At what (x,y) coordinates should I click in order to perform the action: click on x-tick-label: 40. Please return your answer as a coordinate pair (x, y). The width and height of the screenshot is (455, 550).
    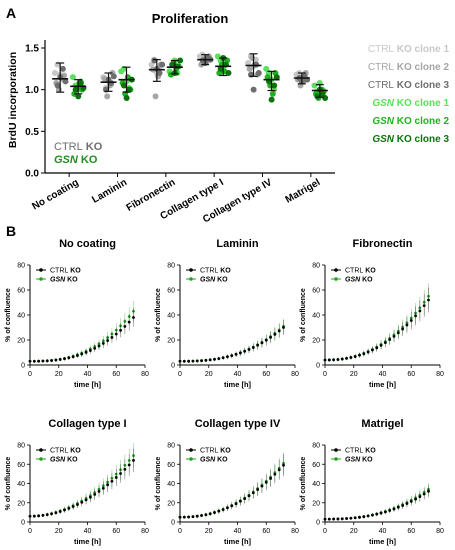
    Looking at the image, I should click on (88, 374).